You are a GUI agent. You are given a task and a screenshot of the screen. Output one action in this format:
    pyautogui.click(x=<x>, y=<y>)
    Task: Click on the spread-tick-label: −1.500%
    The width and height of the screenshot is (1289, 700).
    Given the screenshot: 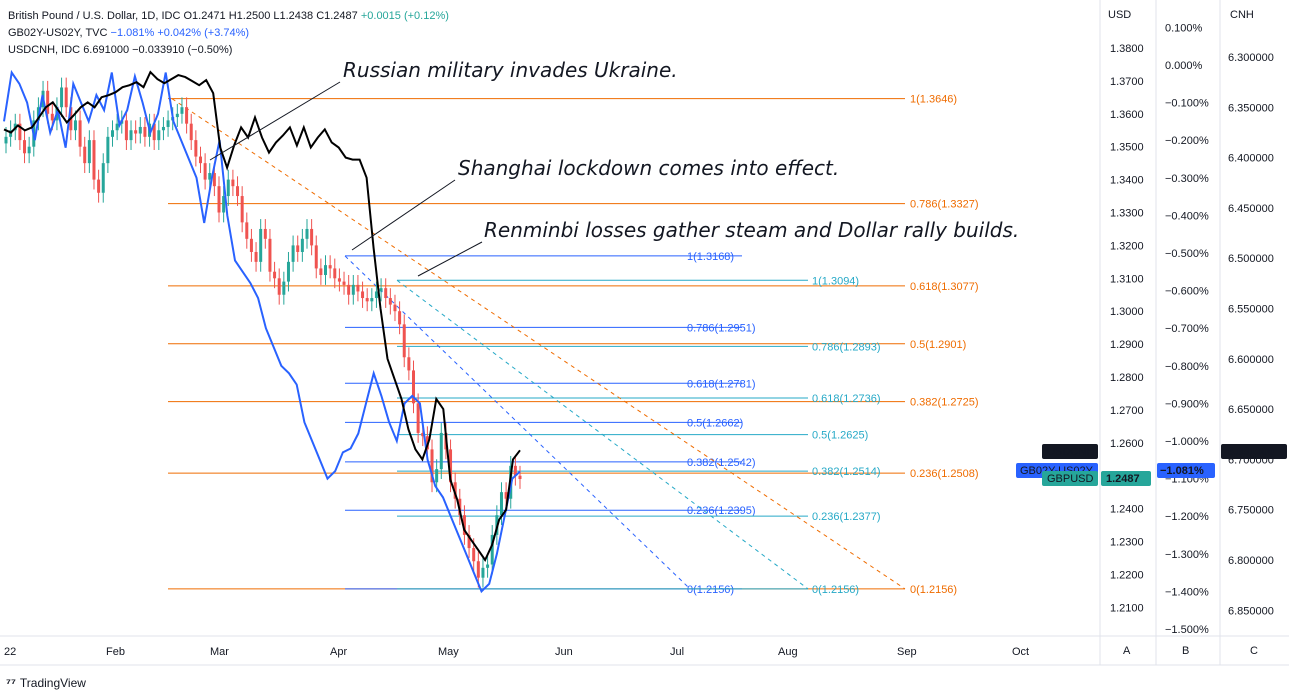 What is the action you would take?
    pyautogui.click(x=1187, y=630)
    